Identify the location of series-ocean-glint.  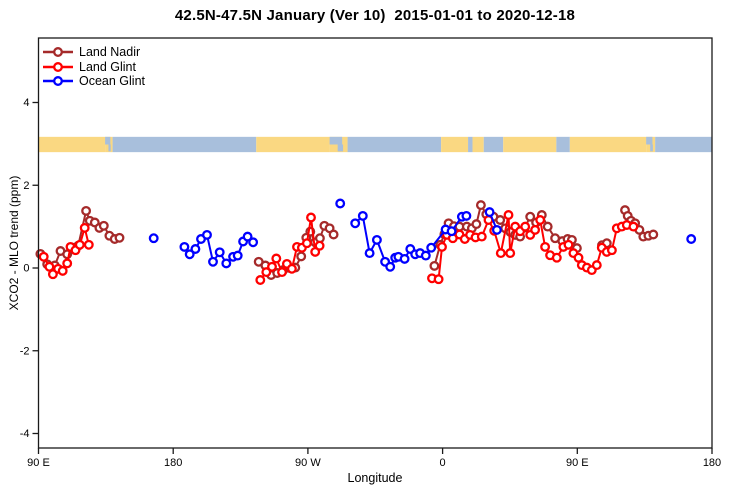
(422, 235).